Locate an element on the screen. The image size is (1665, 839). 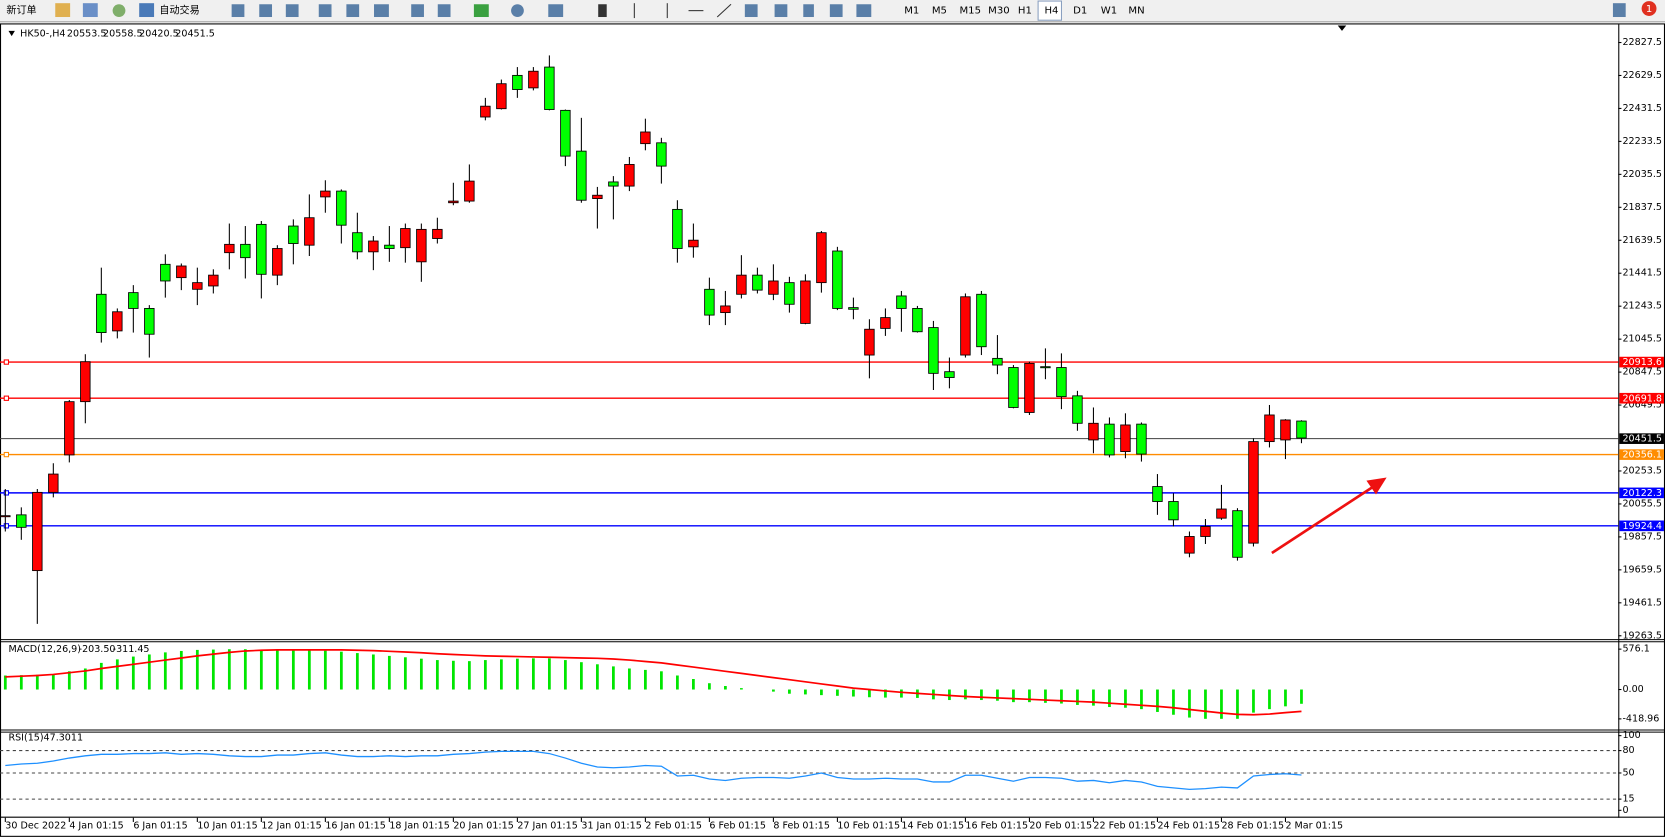
timeframe-button: H4 is located at coordinates (1051, 11).